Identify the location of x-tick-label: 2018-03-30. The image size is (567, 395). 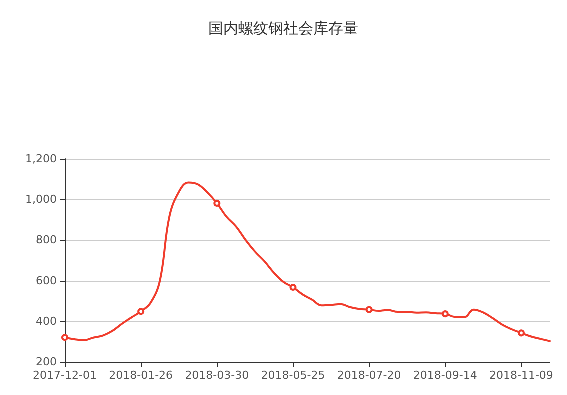
(217, 375).